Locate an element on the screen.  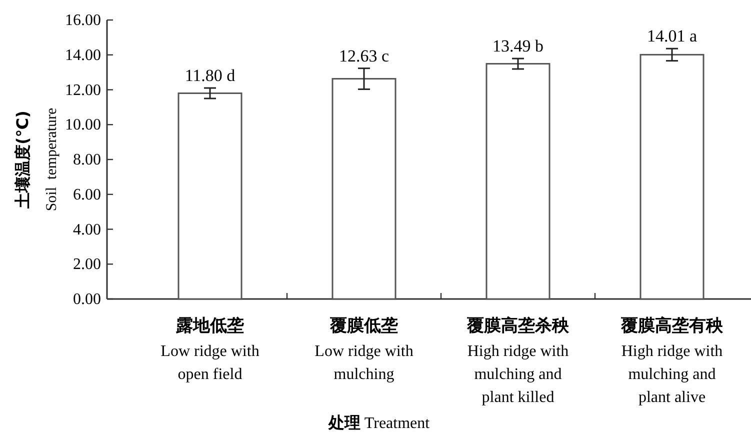
y-tick-label: 10.00 is located at coordinates (83, 125).